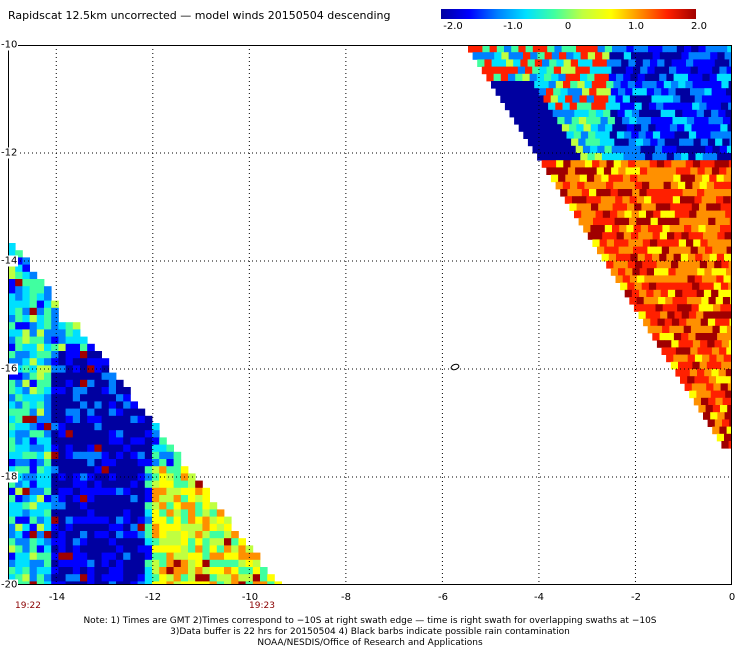 This screenshot has width=740, height=650. I want to click on lon-label: -12, so click(153, 597).